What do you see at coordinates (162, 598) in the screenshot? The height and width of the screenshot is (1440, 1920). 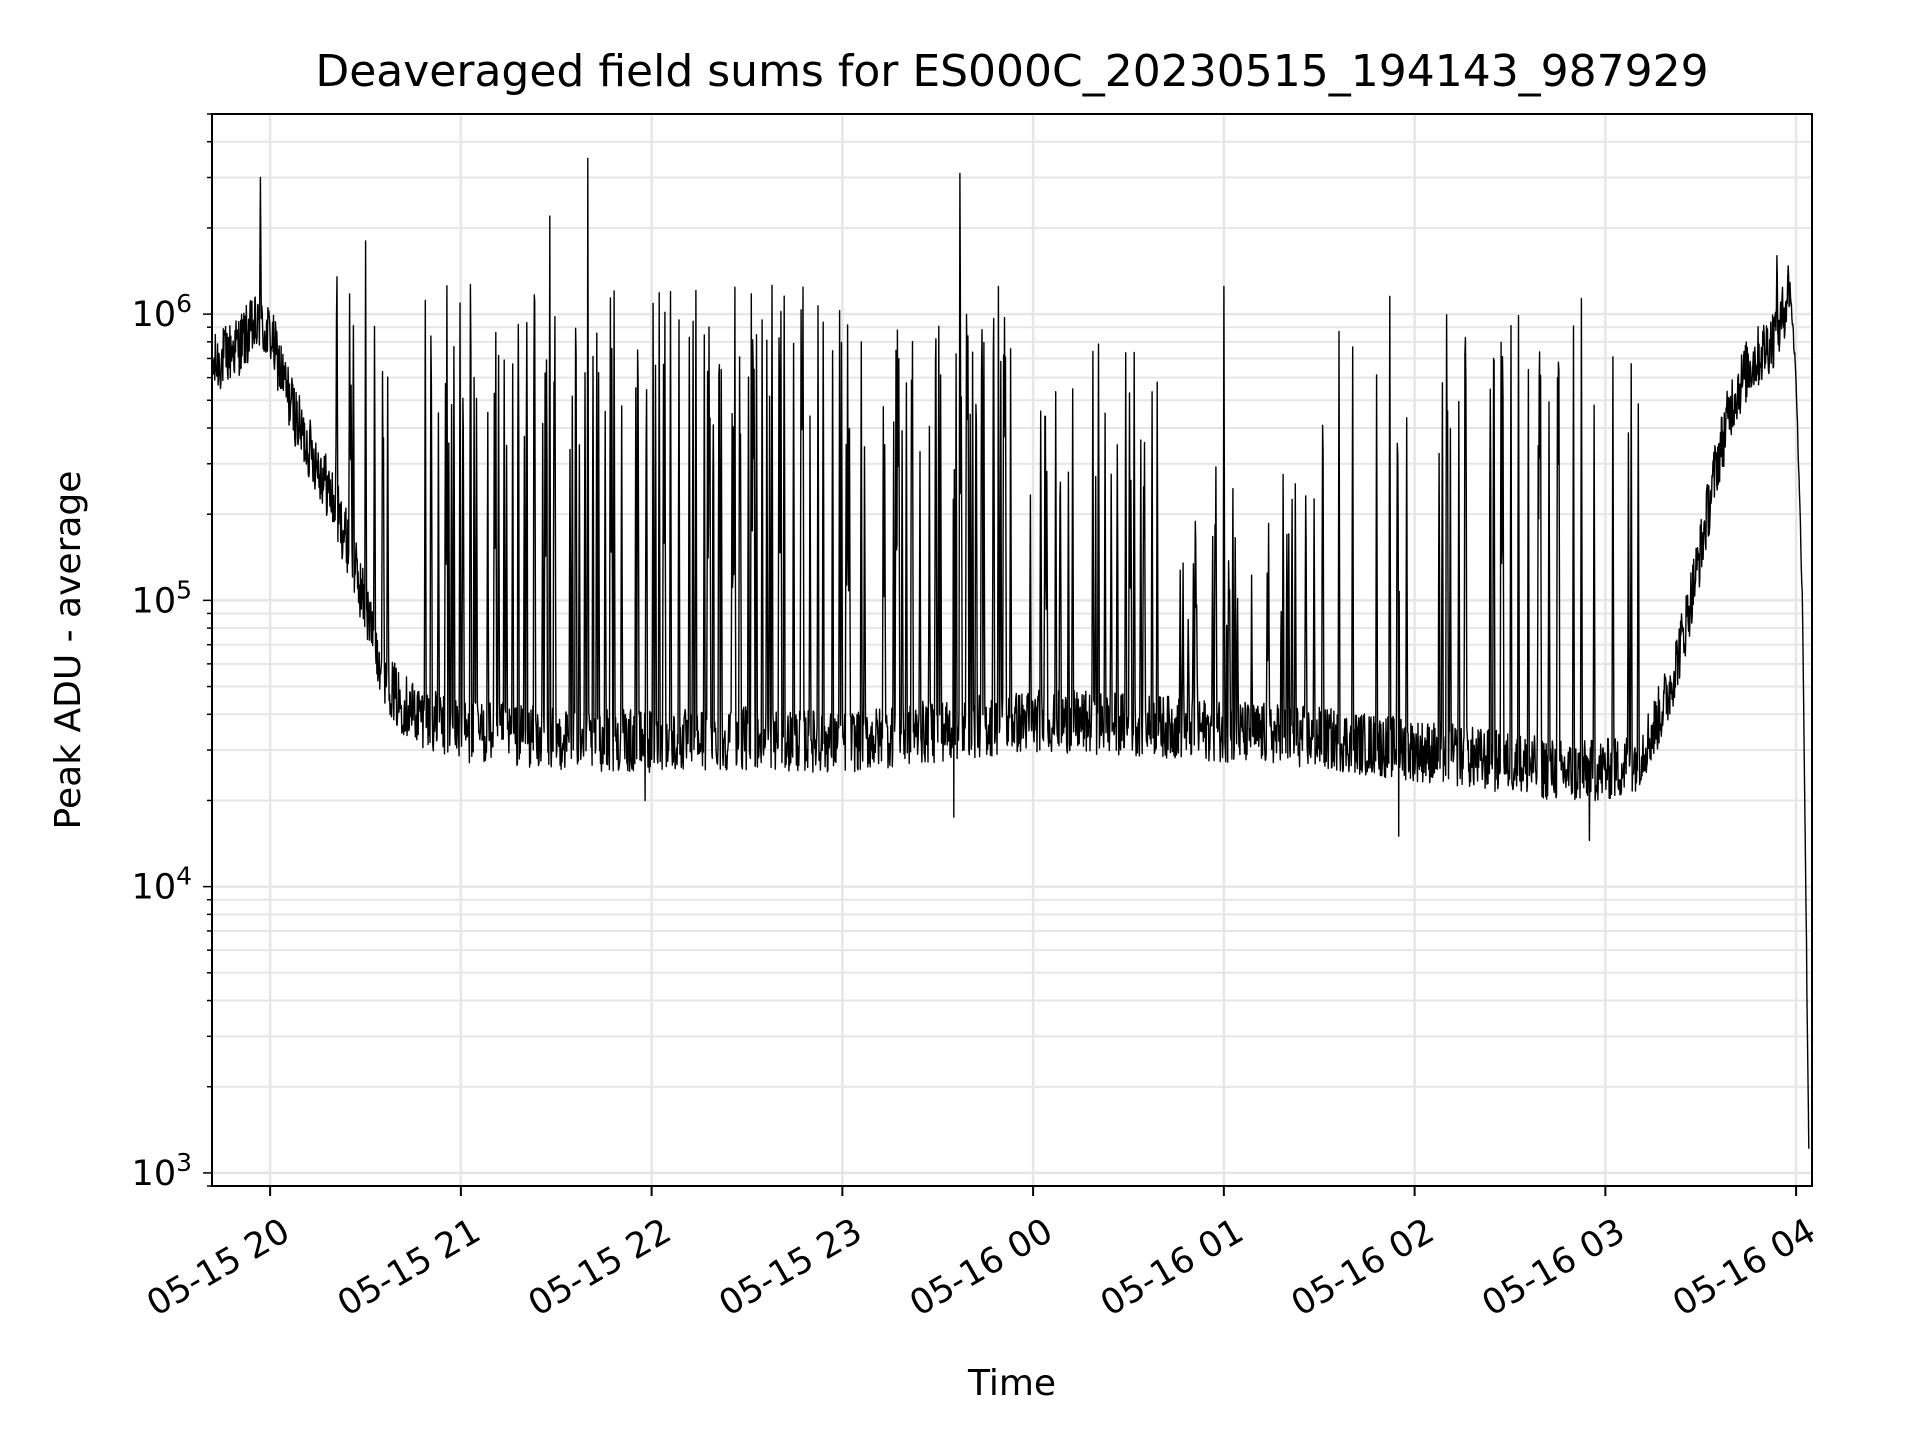 I see `y-tick-label: 10⁵` at bounding box center [162, 598].